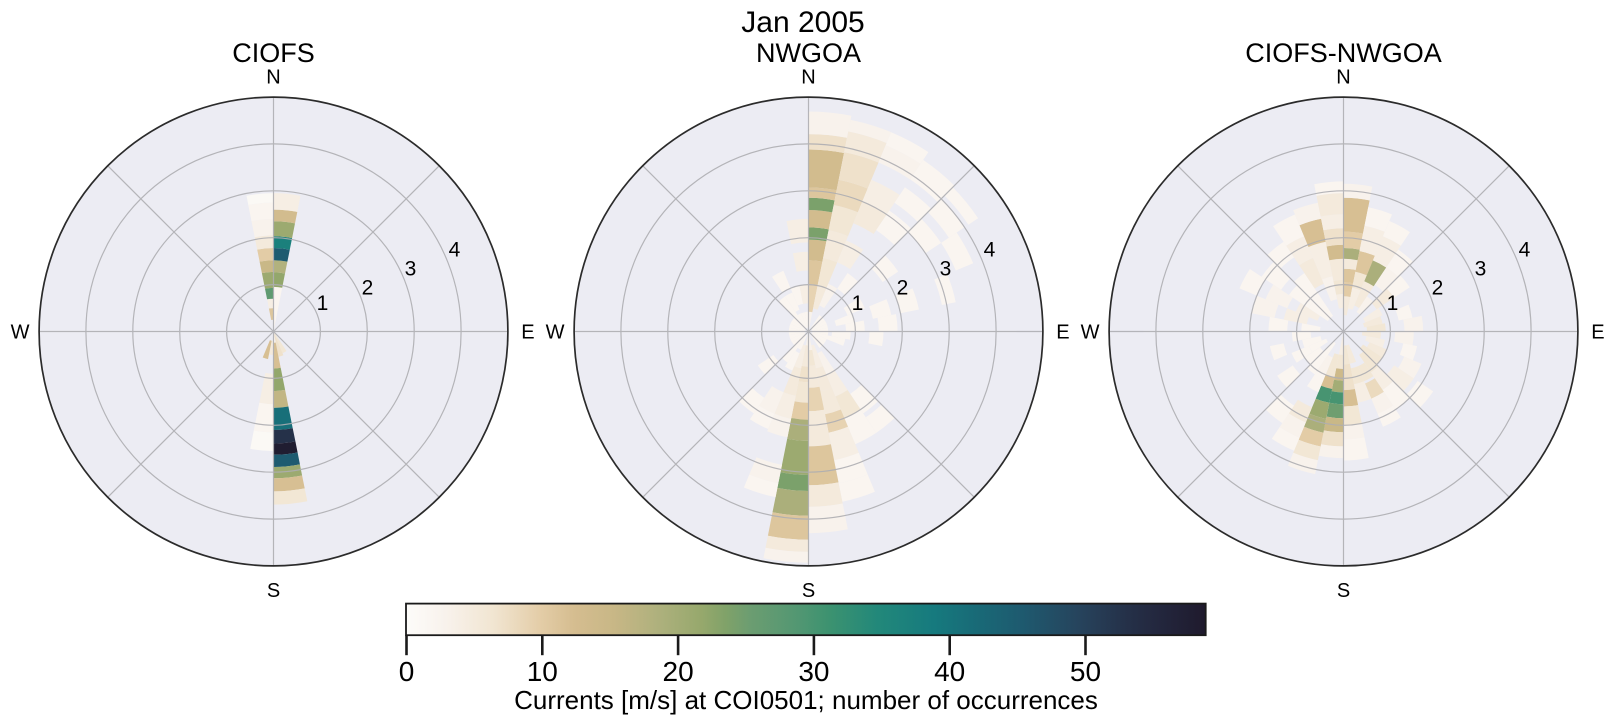 The width and height of the screenshot is (1611, 724). Describe the element at coordinates (1085, 671) in the screenshot. I see `svg-text: 50` at that location.